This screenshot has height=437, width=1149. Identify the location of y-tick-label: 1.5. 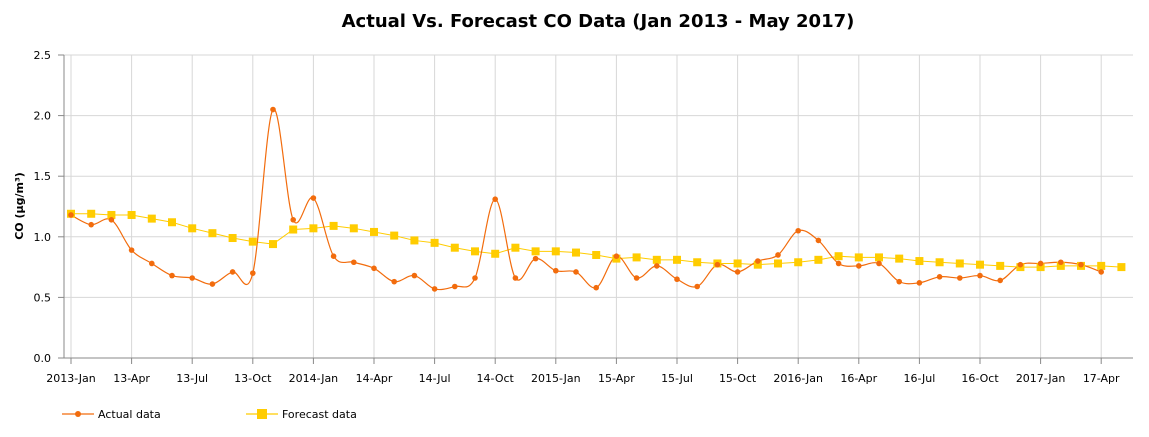
(43, 176).